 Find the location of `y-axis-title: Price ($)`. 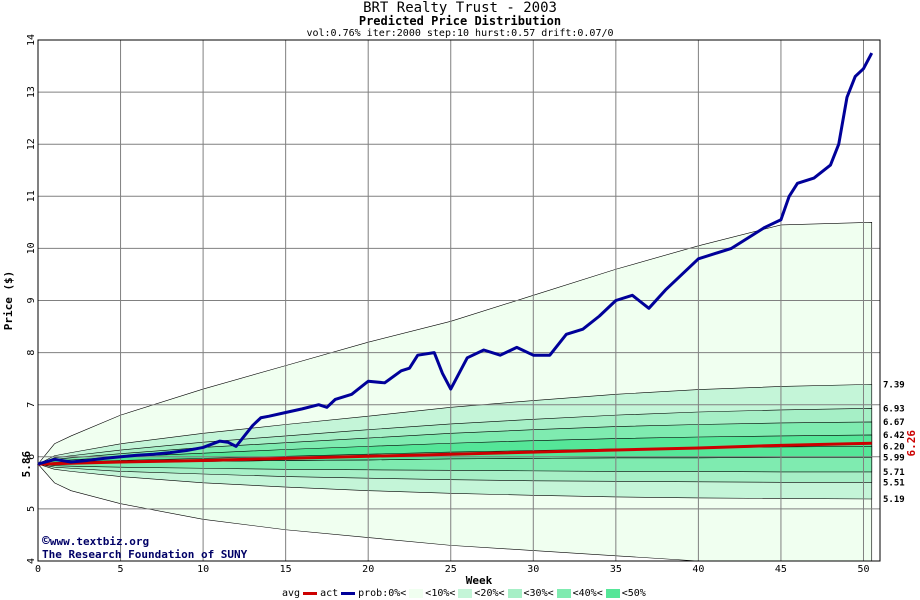

y-axis-title: Price ($) is located at coordinates (8, 301).